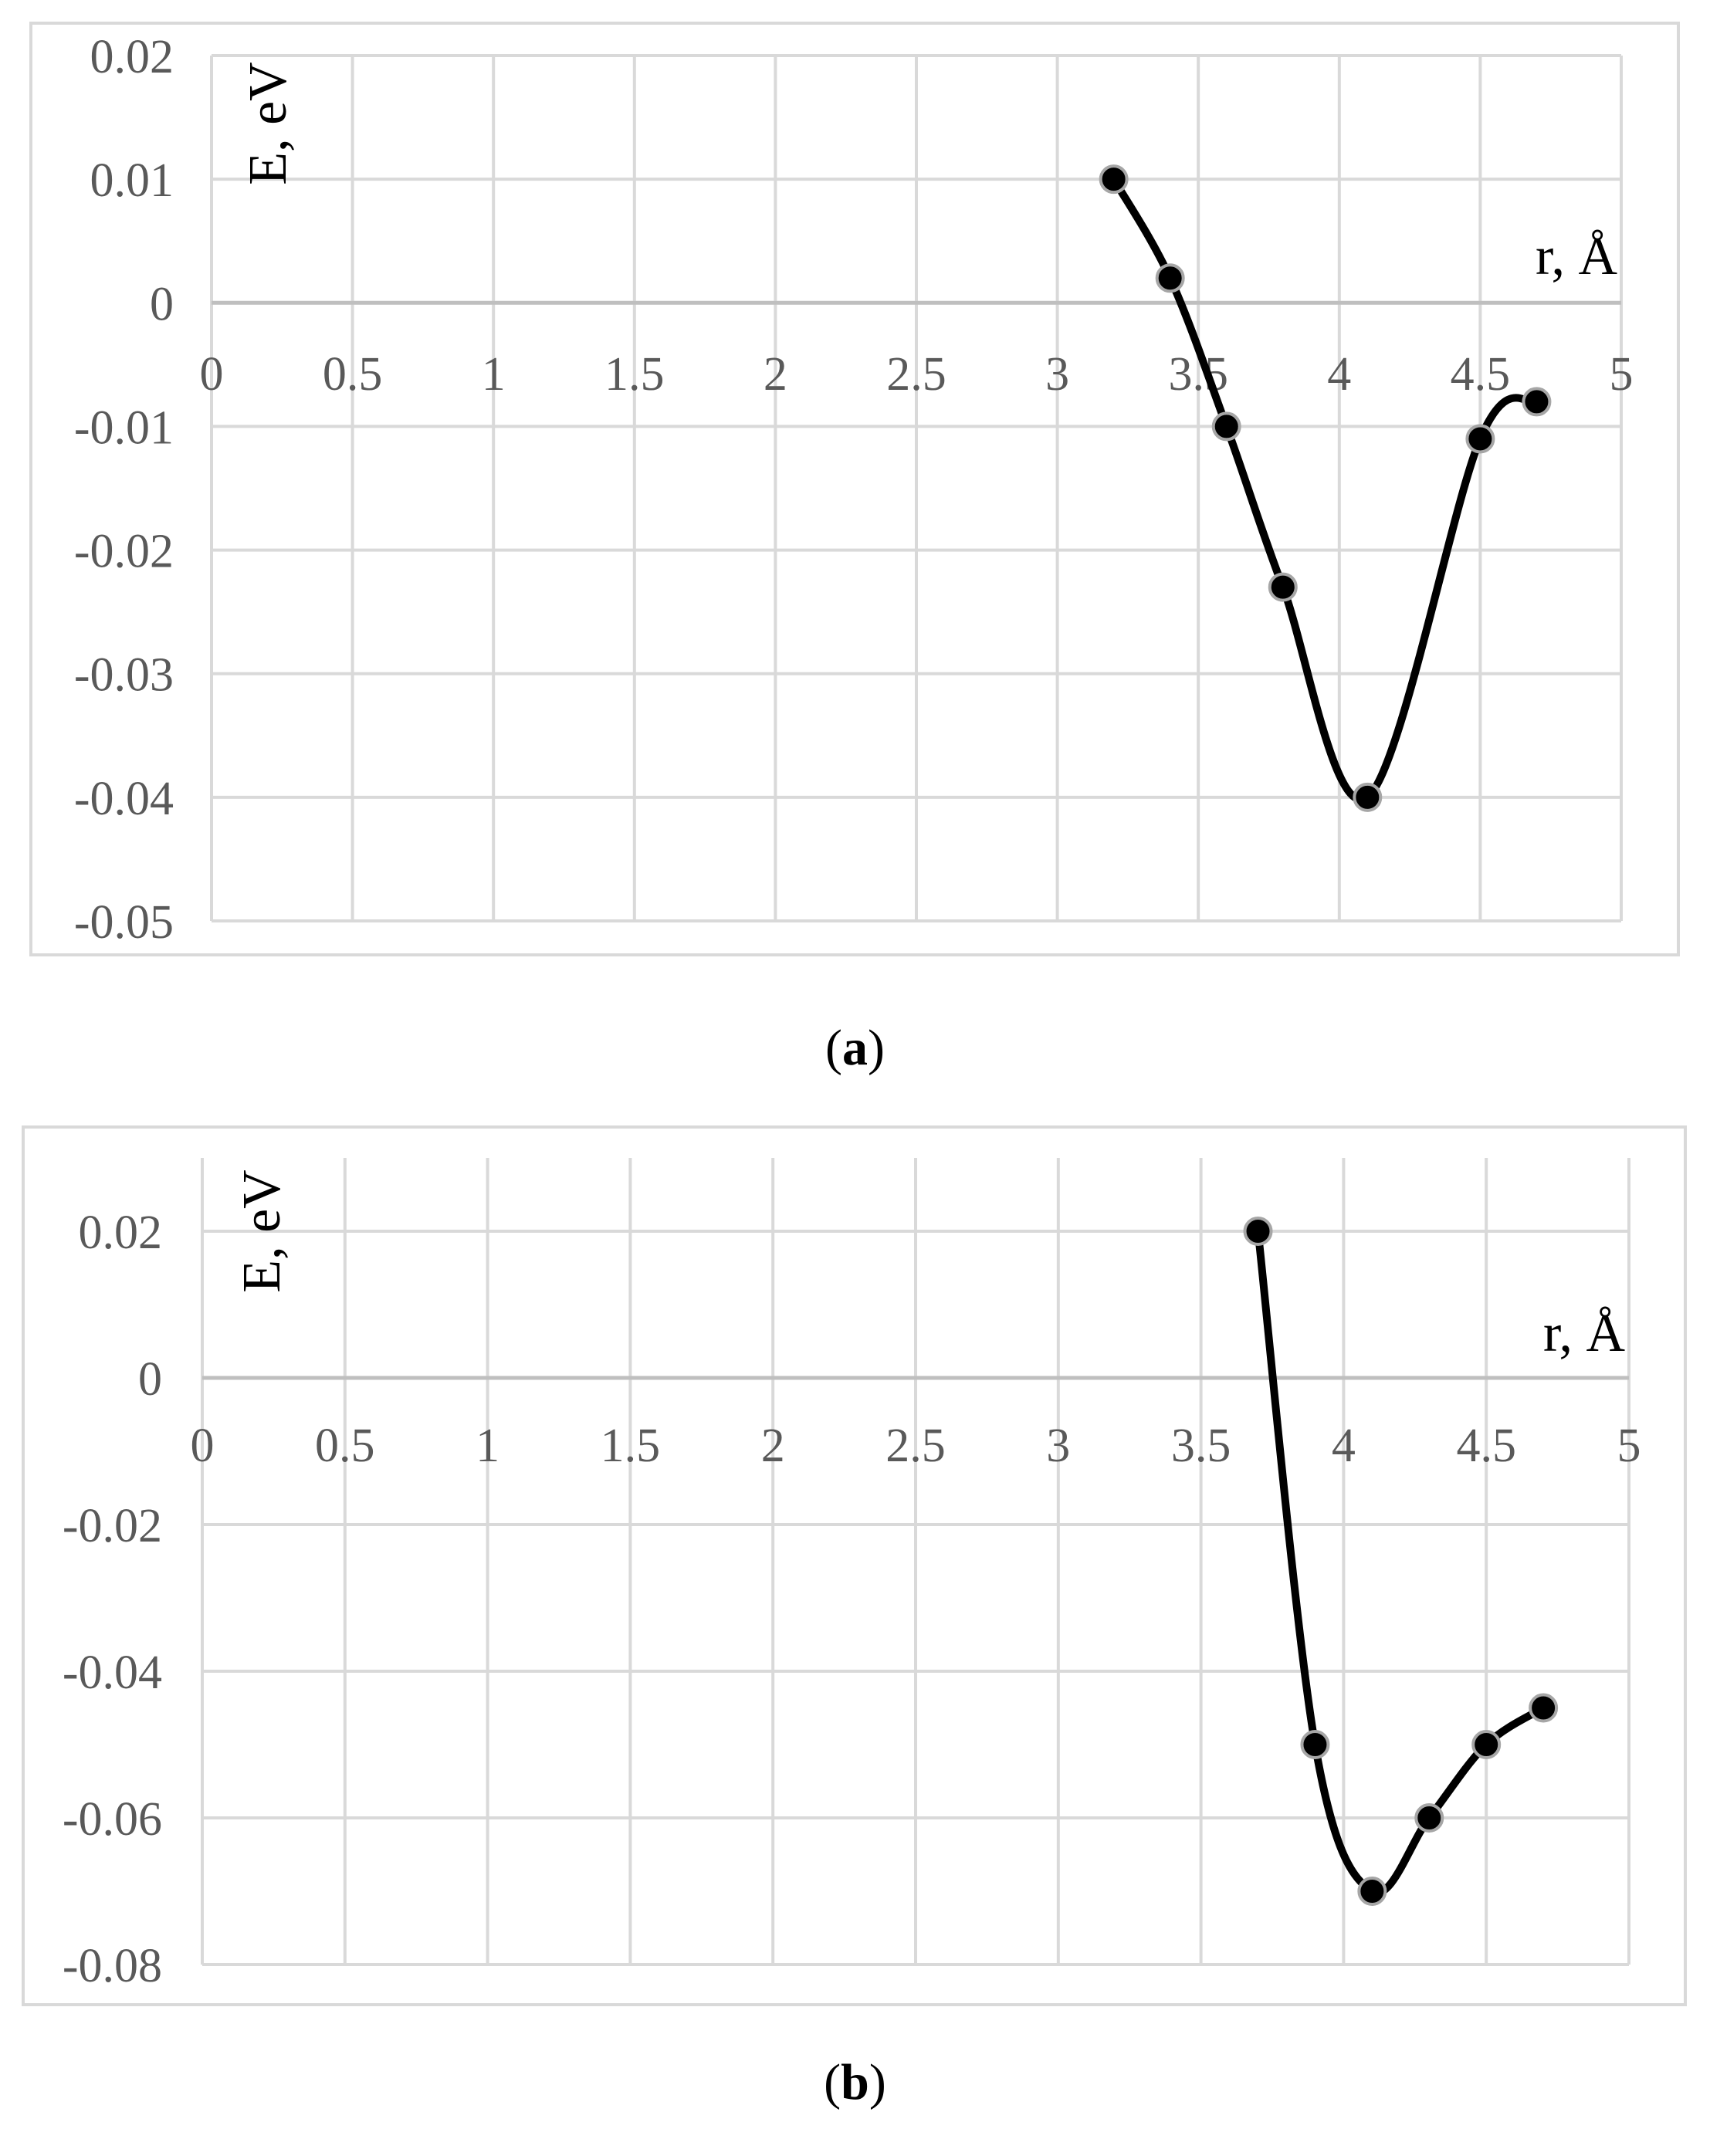  I want to click on chart-b-x-axis-title: r, Å, so click(1584, 1333).